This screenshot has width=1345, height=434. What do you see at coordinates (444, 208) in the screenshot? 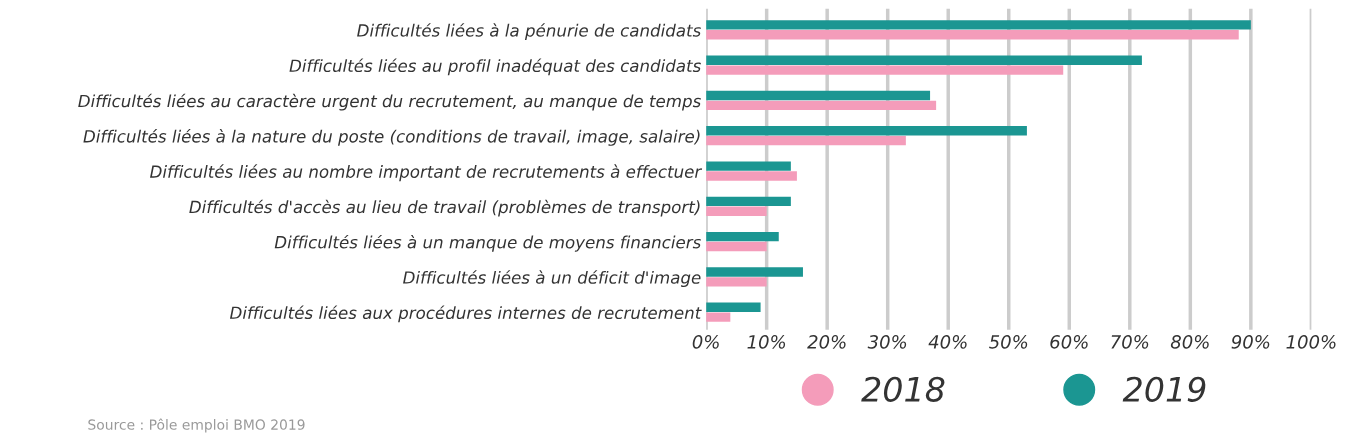
I see `y-tick-label: Difficultés d'accès au lieu de travail (problèmes de transport)` at bounding box center [444, 208].